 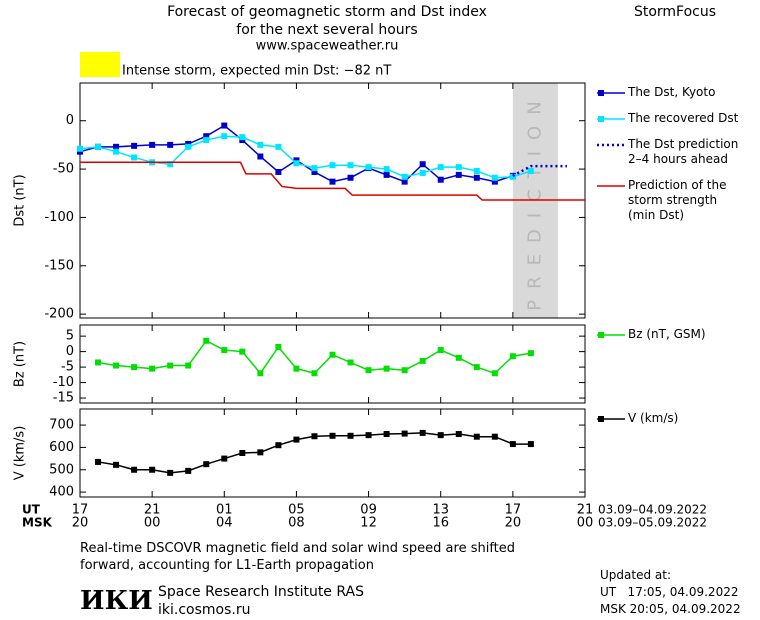 I want to click on x-tick-label: 05, so click(x=296, y=510).